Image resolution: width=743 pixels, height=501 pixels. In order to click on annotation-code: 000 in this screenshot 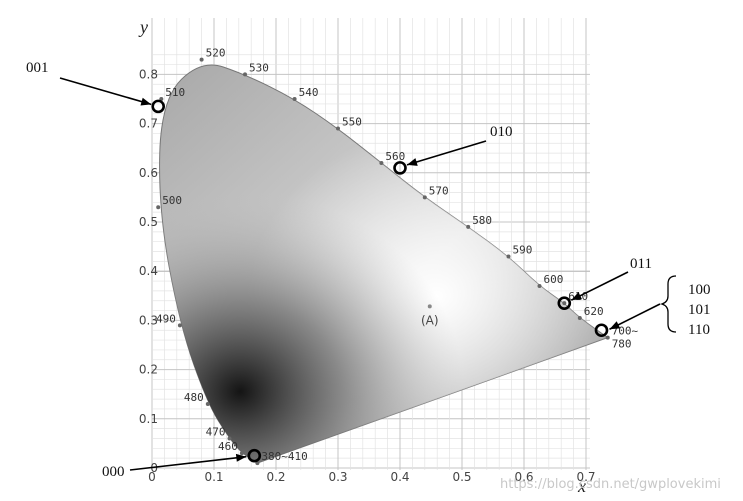, I will do `click(113, 472)`.